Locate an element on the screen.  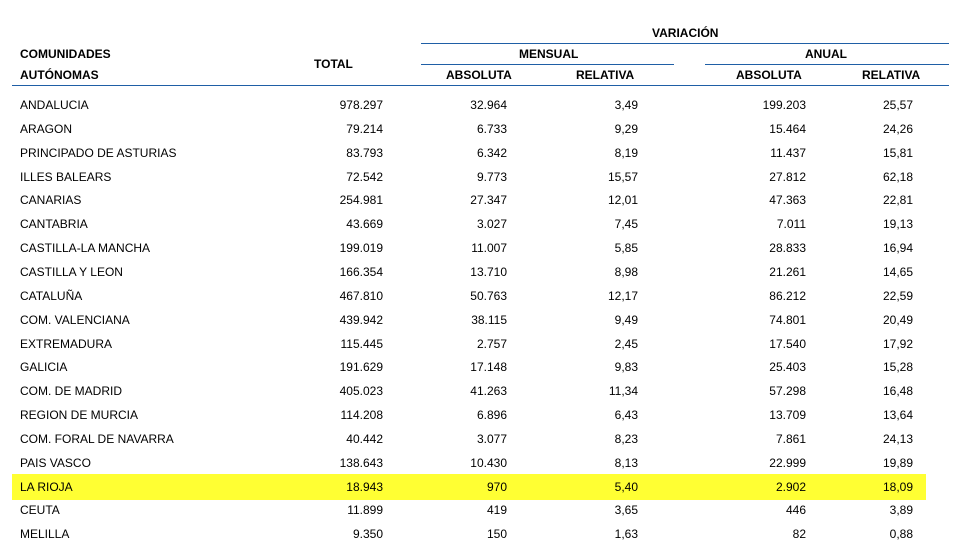
variacion-header: VARIACIÓN is located at coordinates (685, 33).